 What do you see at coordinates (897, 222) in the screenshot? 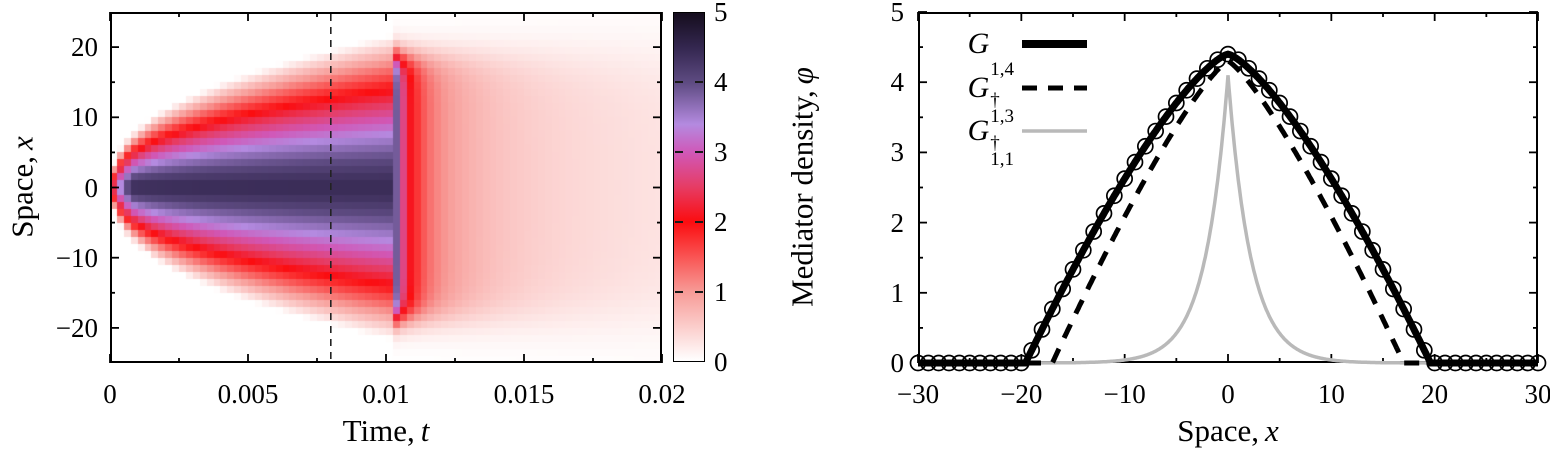
I see `right-y-tick-label: 2` at bounding box center [897, 222].